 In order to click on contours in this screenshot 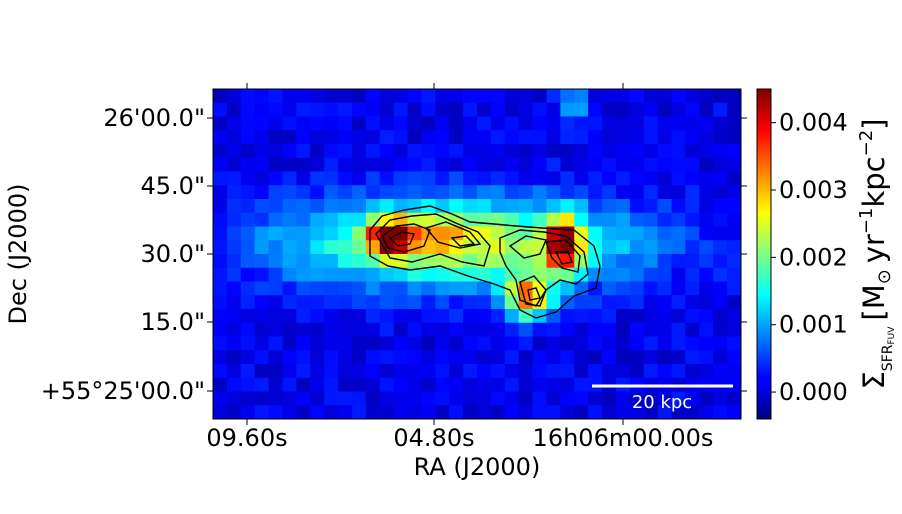, I will do `click(485, 262)`.